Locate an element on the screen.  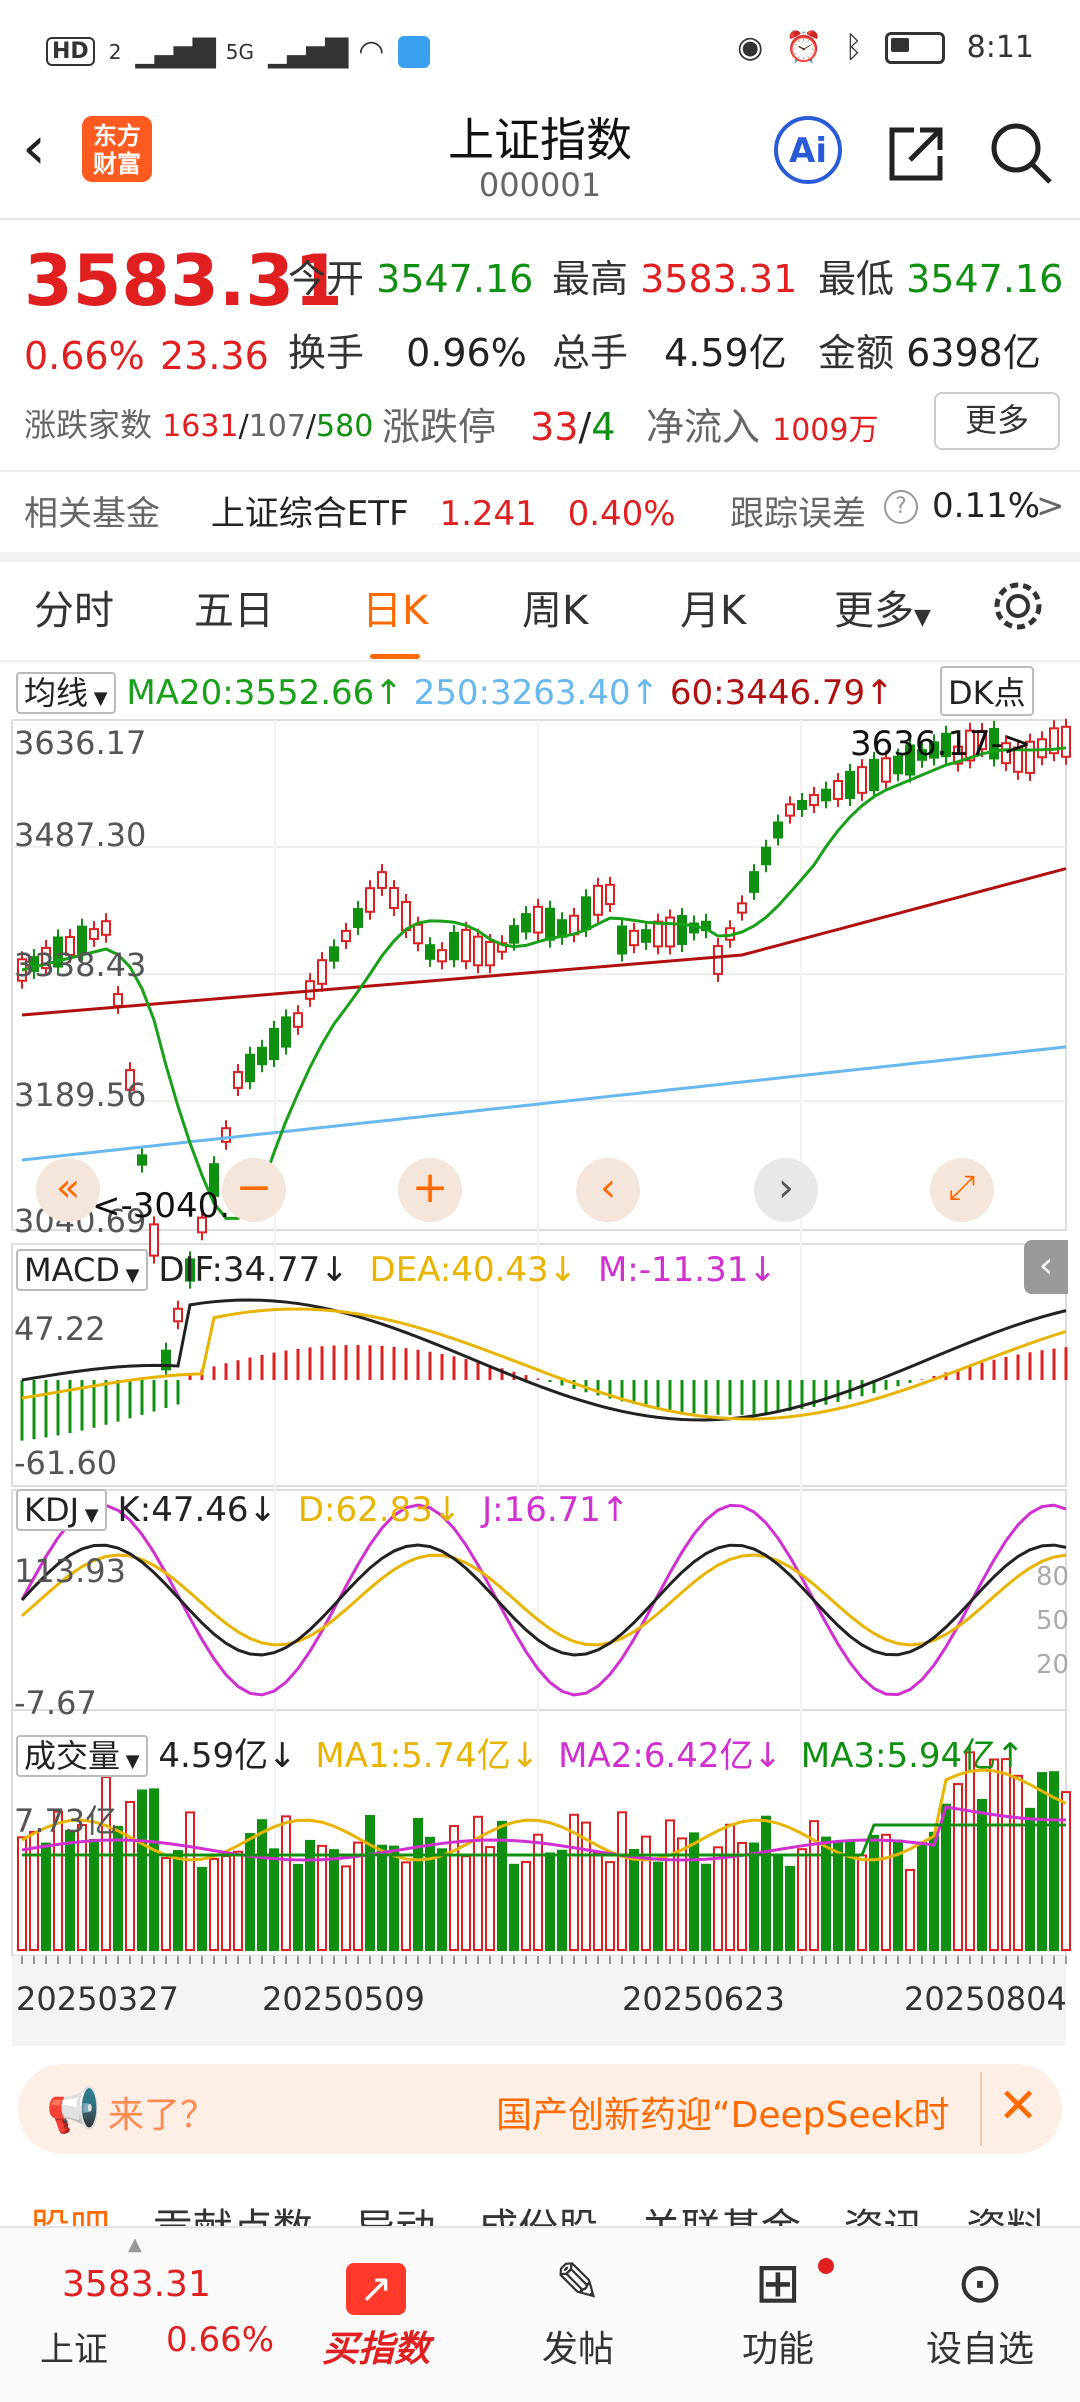
ai-button: Ai is located at coordinates (808, 150).